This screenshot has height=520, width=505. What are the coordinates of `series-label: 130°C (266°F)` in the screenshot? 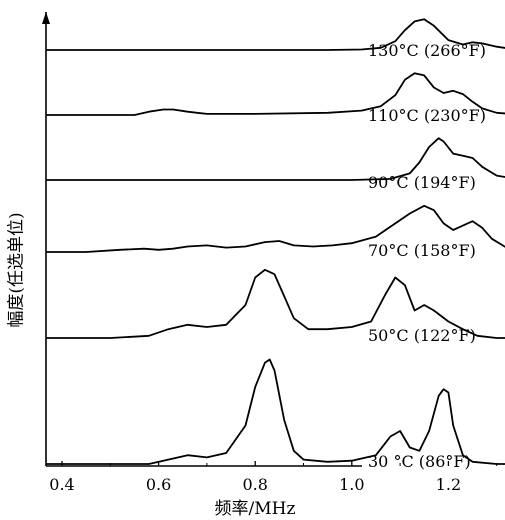 It's located at (427, 50).